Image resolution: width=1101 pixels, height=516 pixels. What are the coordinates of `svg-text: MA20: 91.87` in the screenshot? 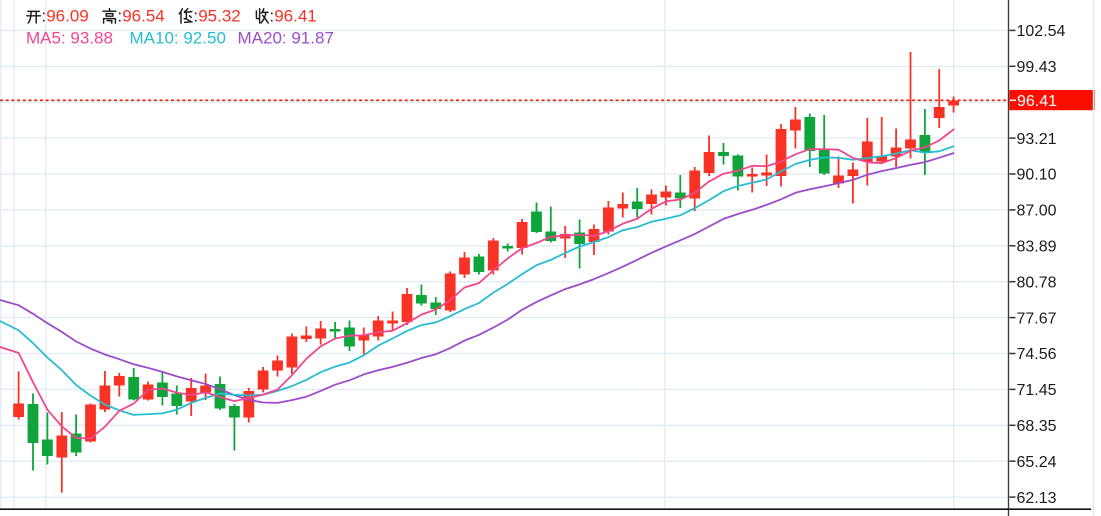 It's located at (286, 37).